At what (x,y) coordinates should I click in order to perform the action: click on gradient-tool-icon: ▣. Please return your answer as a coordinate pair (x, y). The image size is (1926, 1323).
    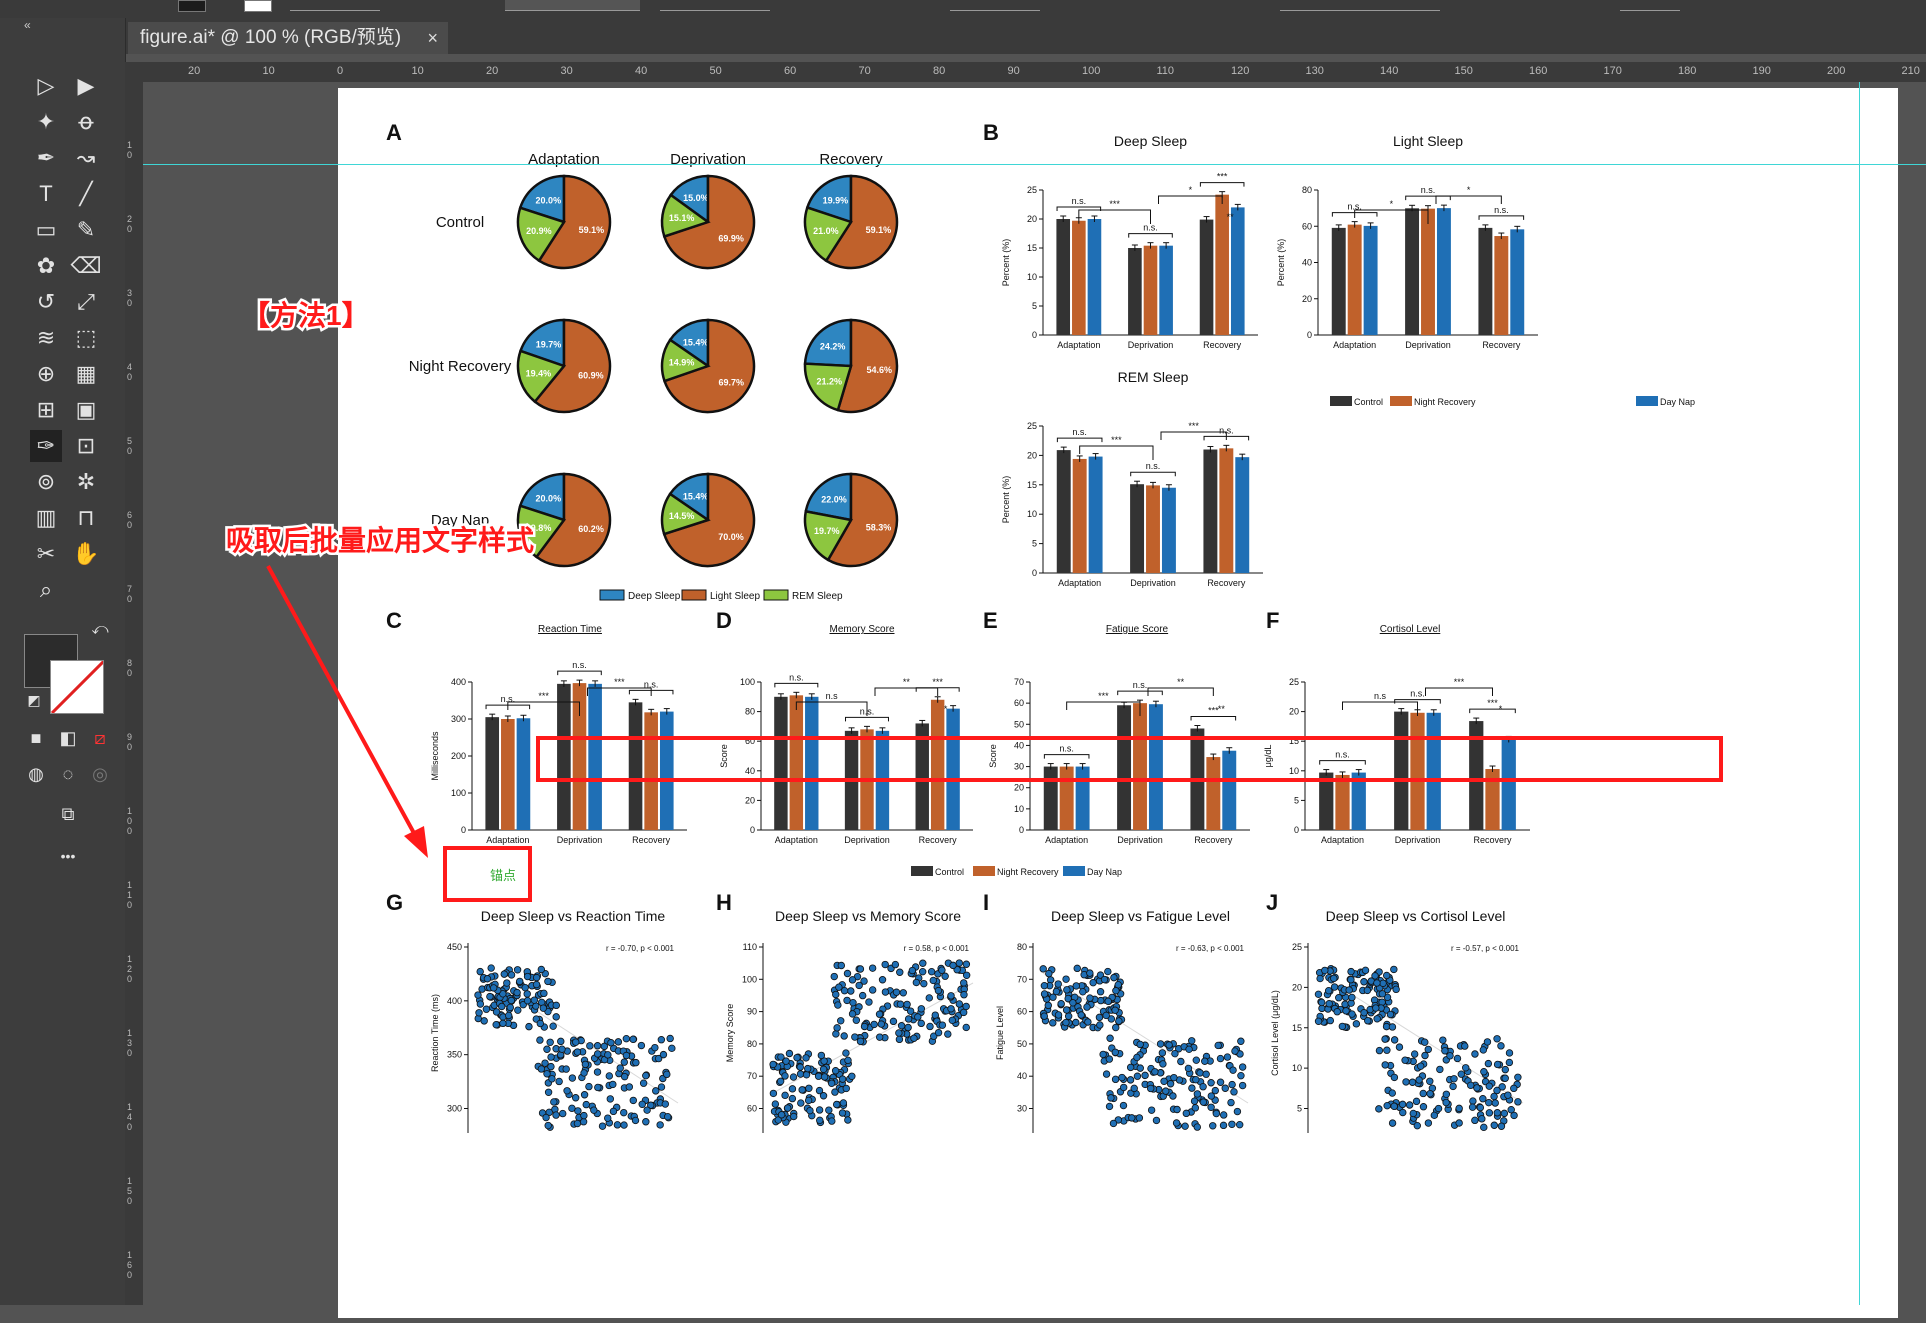
    Looking at the image, I should click on (86, 409).